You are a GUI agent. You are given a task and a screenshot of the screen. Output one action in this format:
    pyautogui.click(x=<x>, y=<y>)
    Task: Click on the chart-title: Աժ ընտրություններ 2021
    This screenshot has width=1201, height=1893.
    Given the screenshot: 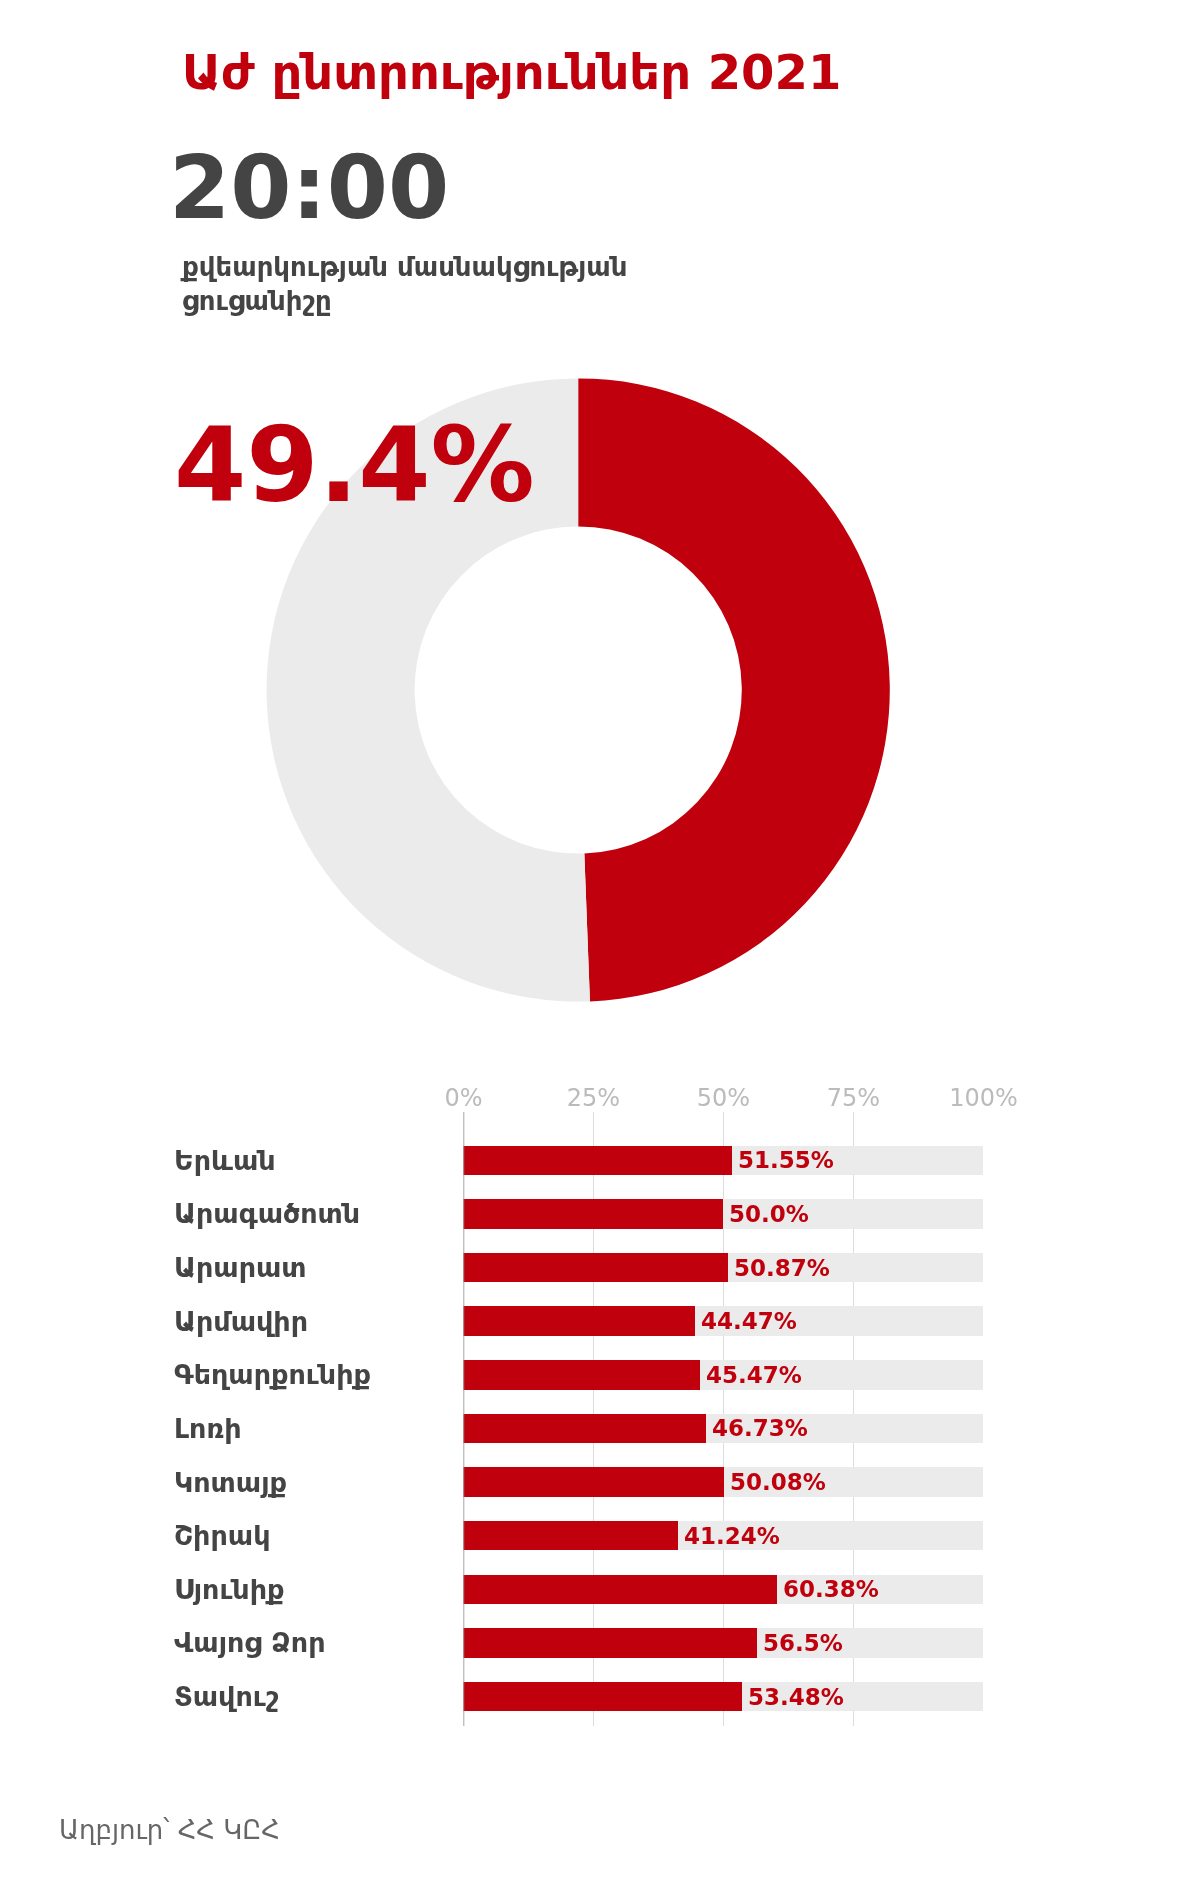 What is the action you would take?
    pyautogui.click(x=512, y=72)
    